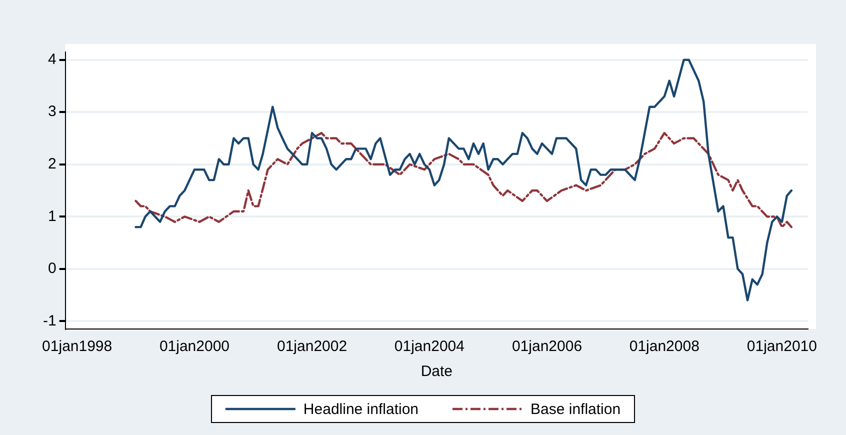  Describe the element at coordinates (52, 269) in the screenshot. I see `y-tick-label: 0` at that location.